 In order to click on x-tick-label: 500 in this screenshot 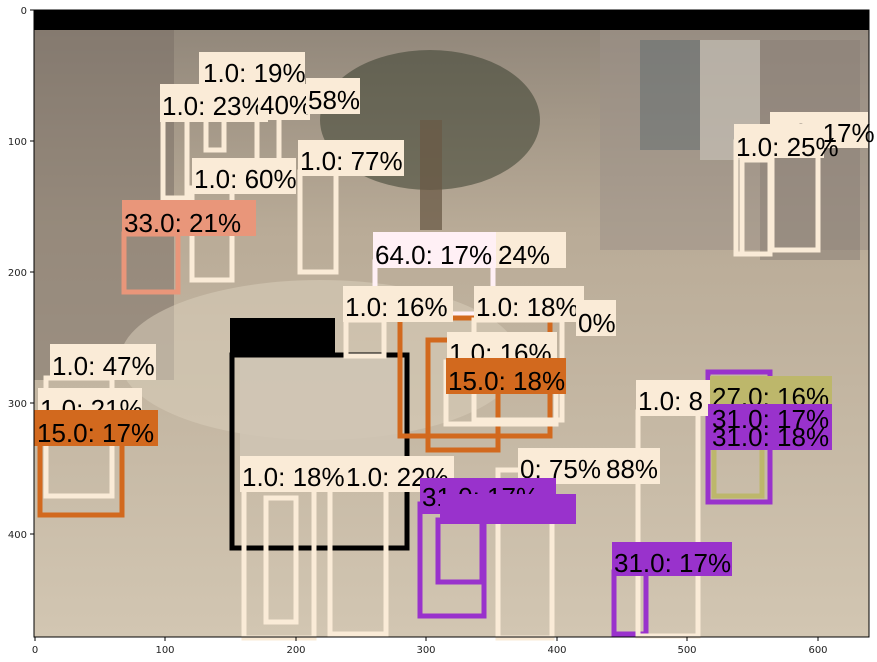, I will do `click(686, 650)`.